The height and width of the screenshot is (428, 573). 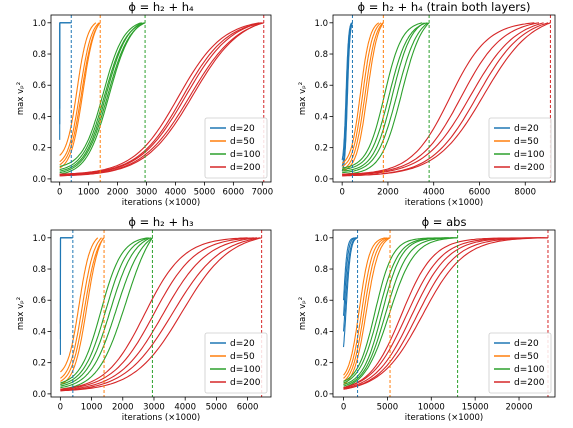 What do you see at coordinates (431, 408) in the screenshot?
I see `x-tick-label: 10000` at bounding box center [431, 408].